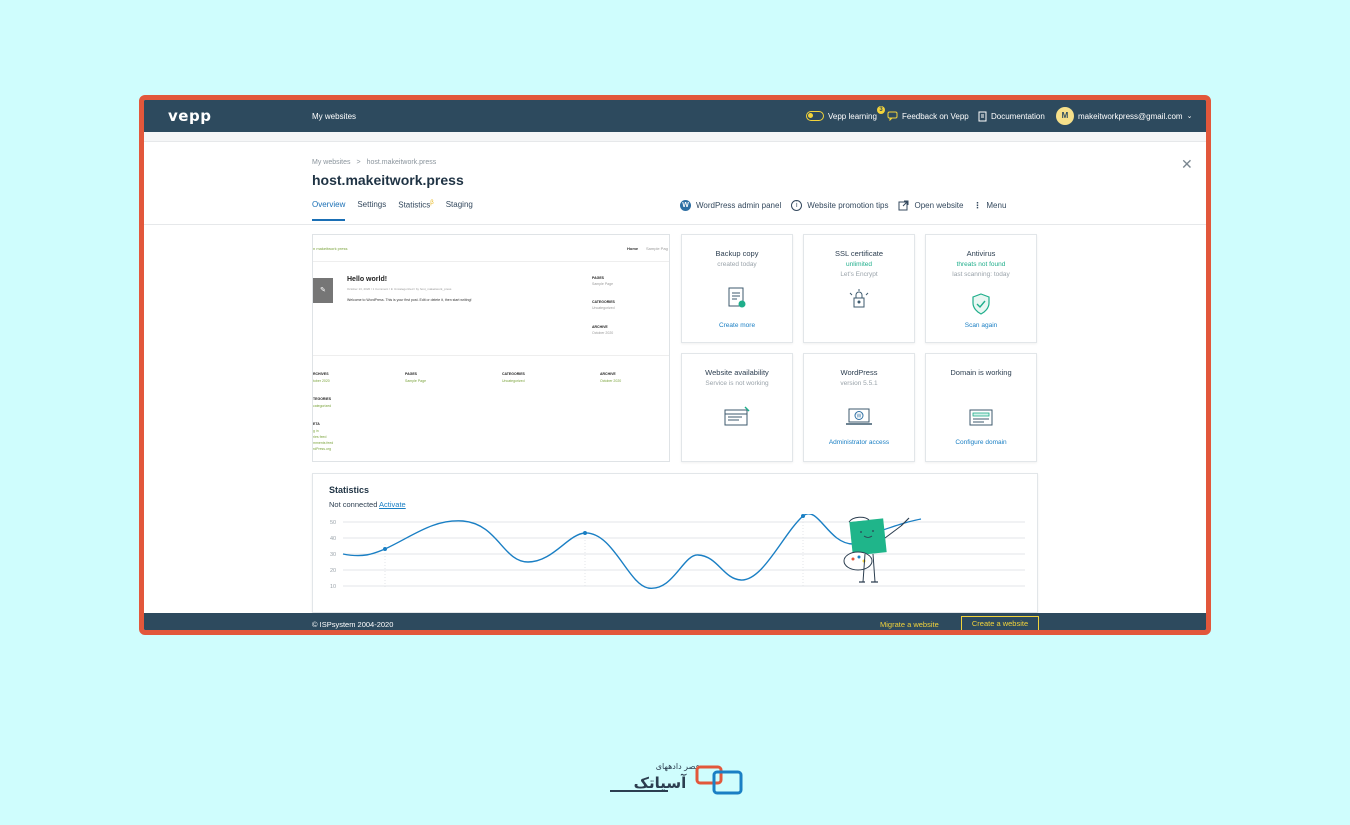 Image resolution: width=1350 pixels, height=825 pixels. What do you see at coordinates (1130, 116) in the screenshot?
I see `user-email: makeitworkpress@gmail.com` at bounding box center [1130, 116].